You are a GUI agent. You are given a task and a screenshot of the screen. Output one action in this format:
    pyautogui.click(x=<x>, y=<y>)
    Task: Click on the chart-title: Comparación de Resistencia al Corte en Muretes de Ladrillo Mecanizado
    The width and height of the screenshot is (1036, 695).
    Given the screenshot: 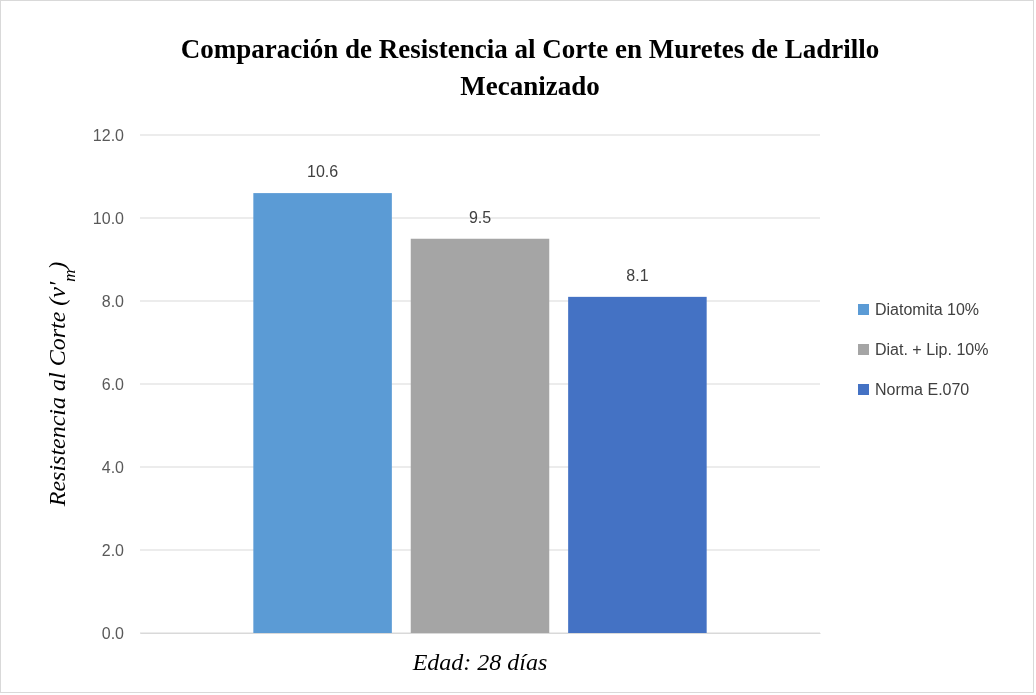 What is the action you would take?
    pyautogui.click(x=530, y=67)
    